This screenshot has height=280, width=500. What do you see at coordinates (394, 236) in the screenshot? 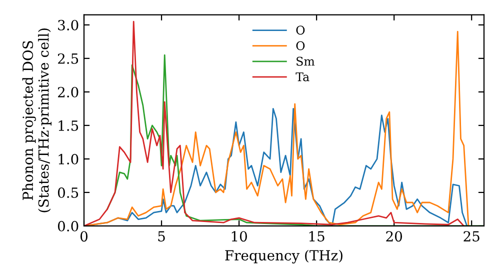
I see `x-tick-label: 20` at bounding box center [394, 236].